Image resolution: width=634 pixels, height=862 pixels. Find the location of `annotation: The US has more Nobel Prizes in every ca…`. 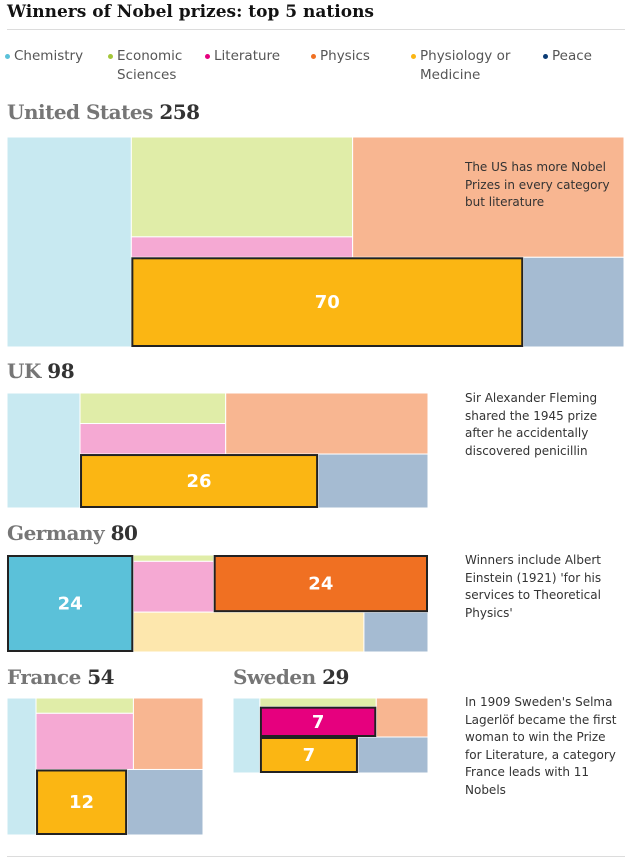

annotation: The US has more Nobel Prizes in every ca… is located at coordinates (537, 184).